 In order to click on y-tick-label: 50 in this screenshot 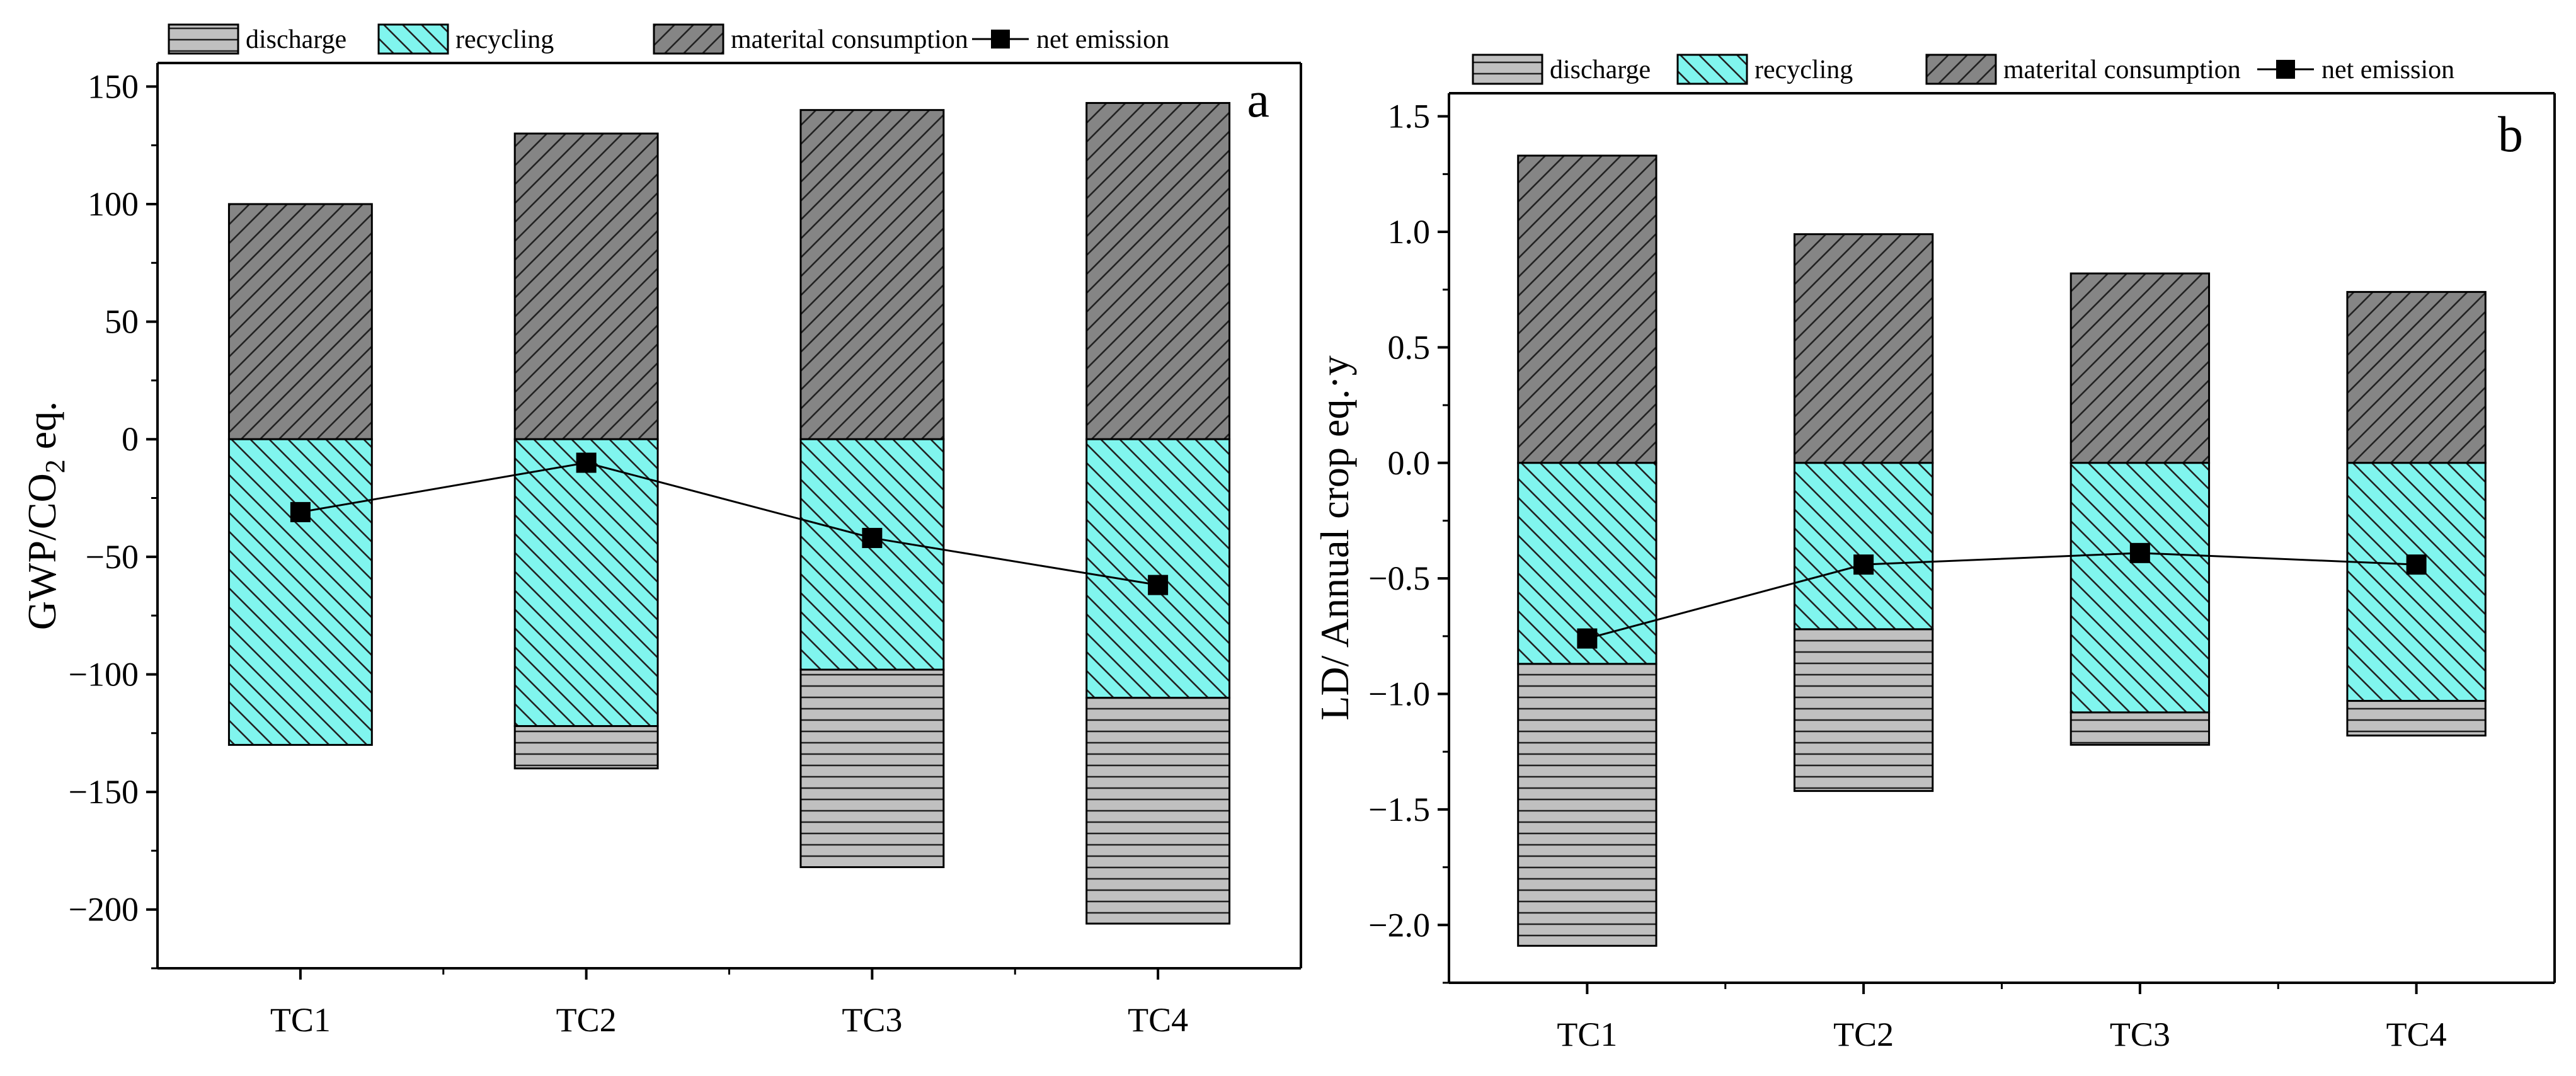, I will do `click(122, 322)`.